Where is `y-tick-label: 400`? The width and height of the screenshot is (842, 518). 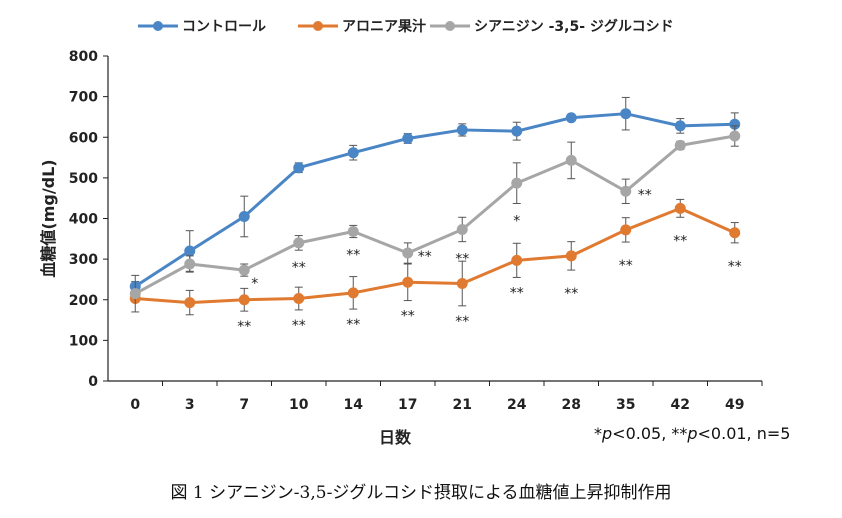 y-tick-label: 400 is located at coordinates (83, 220).